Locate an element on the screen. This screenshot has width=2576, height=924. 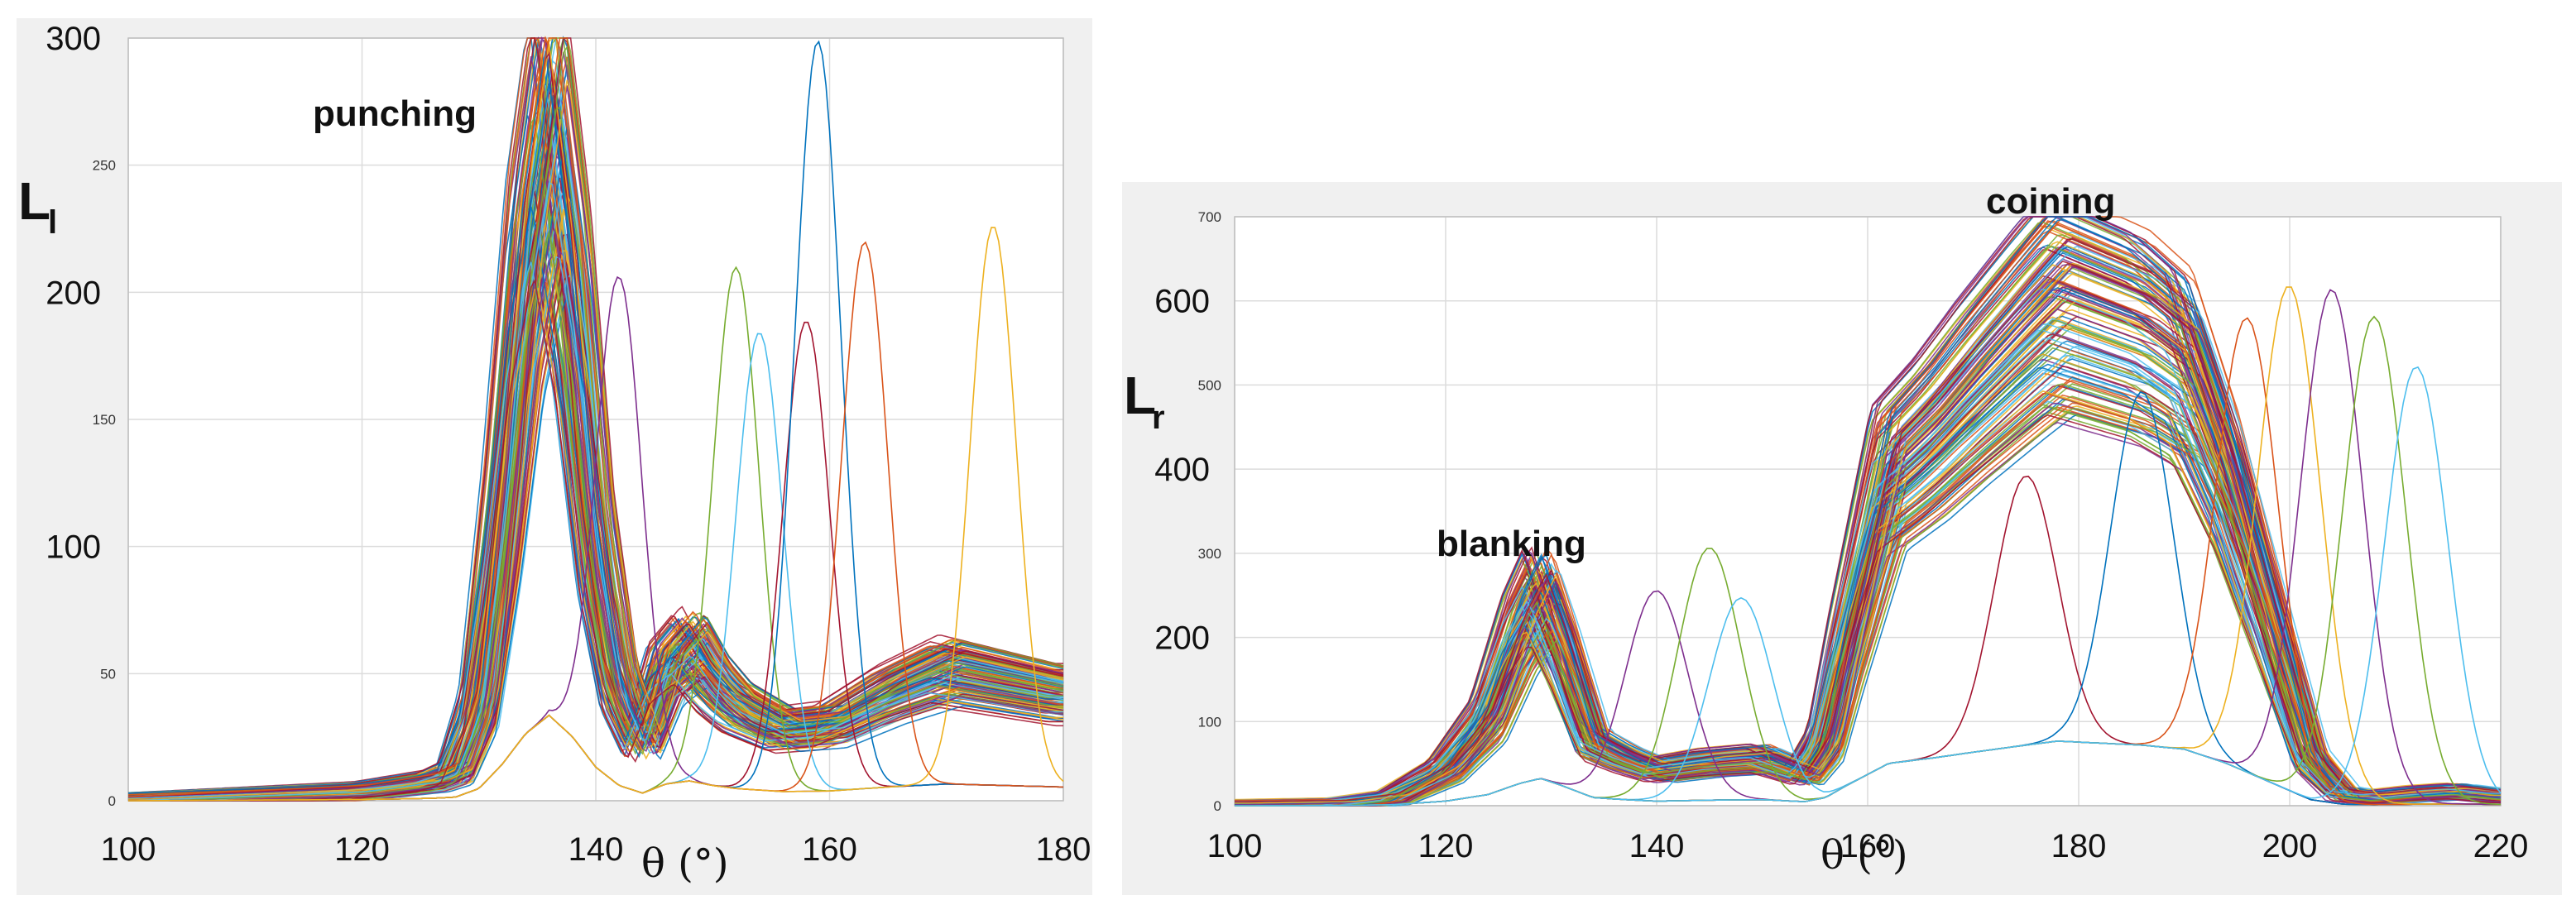
y-tick-label: 150 is located at coordinates (105, 420).